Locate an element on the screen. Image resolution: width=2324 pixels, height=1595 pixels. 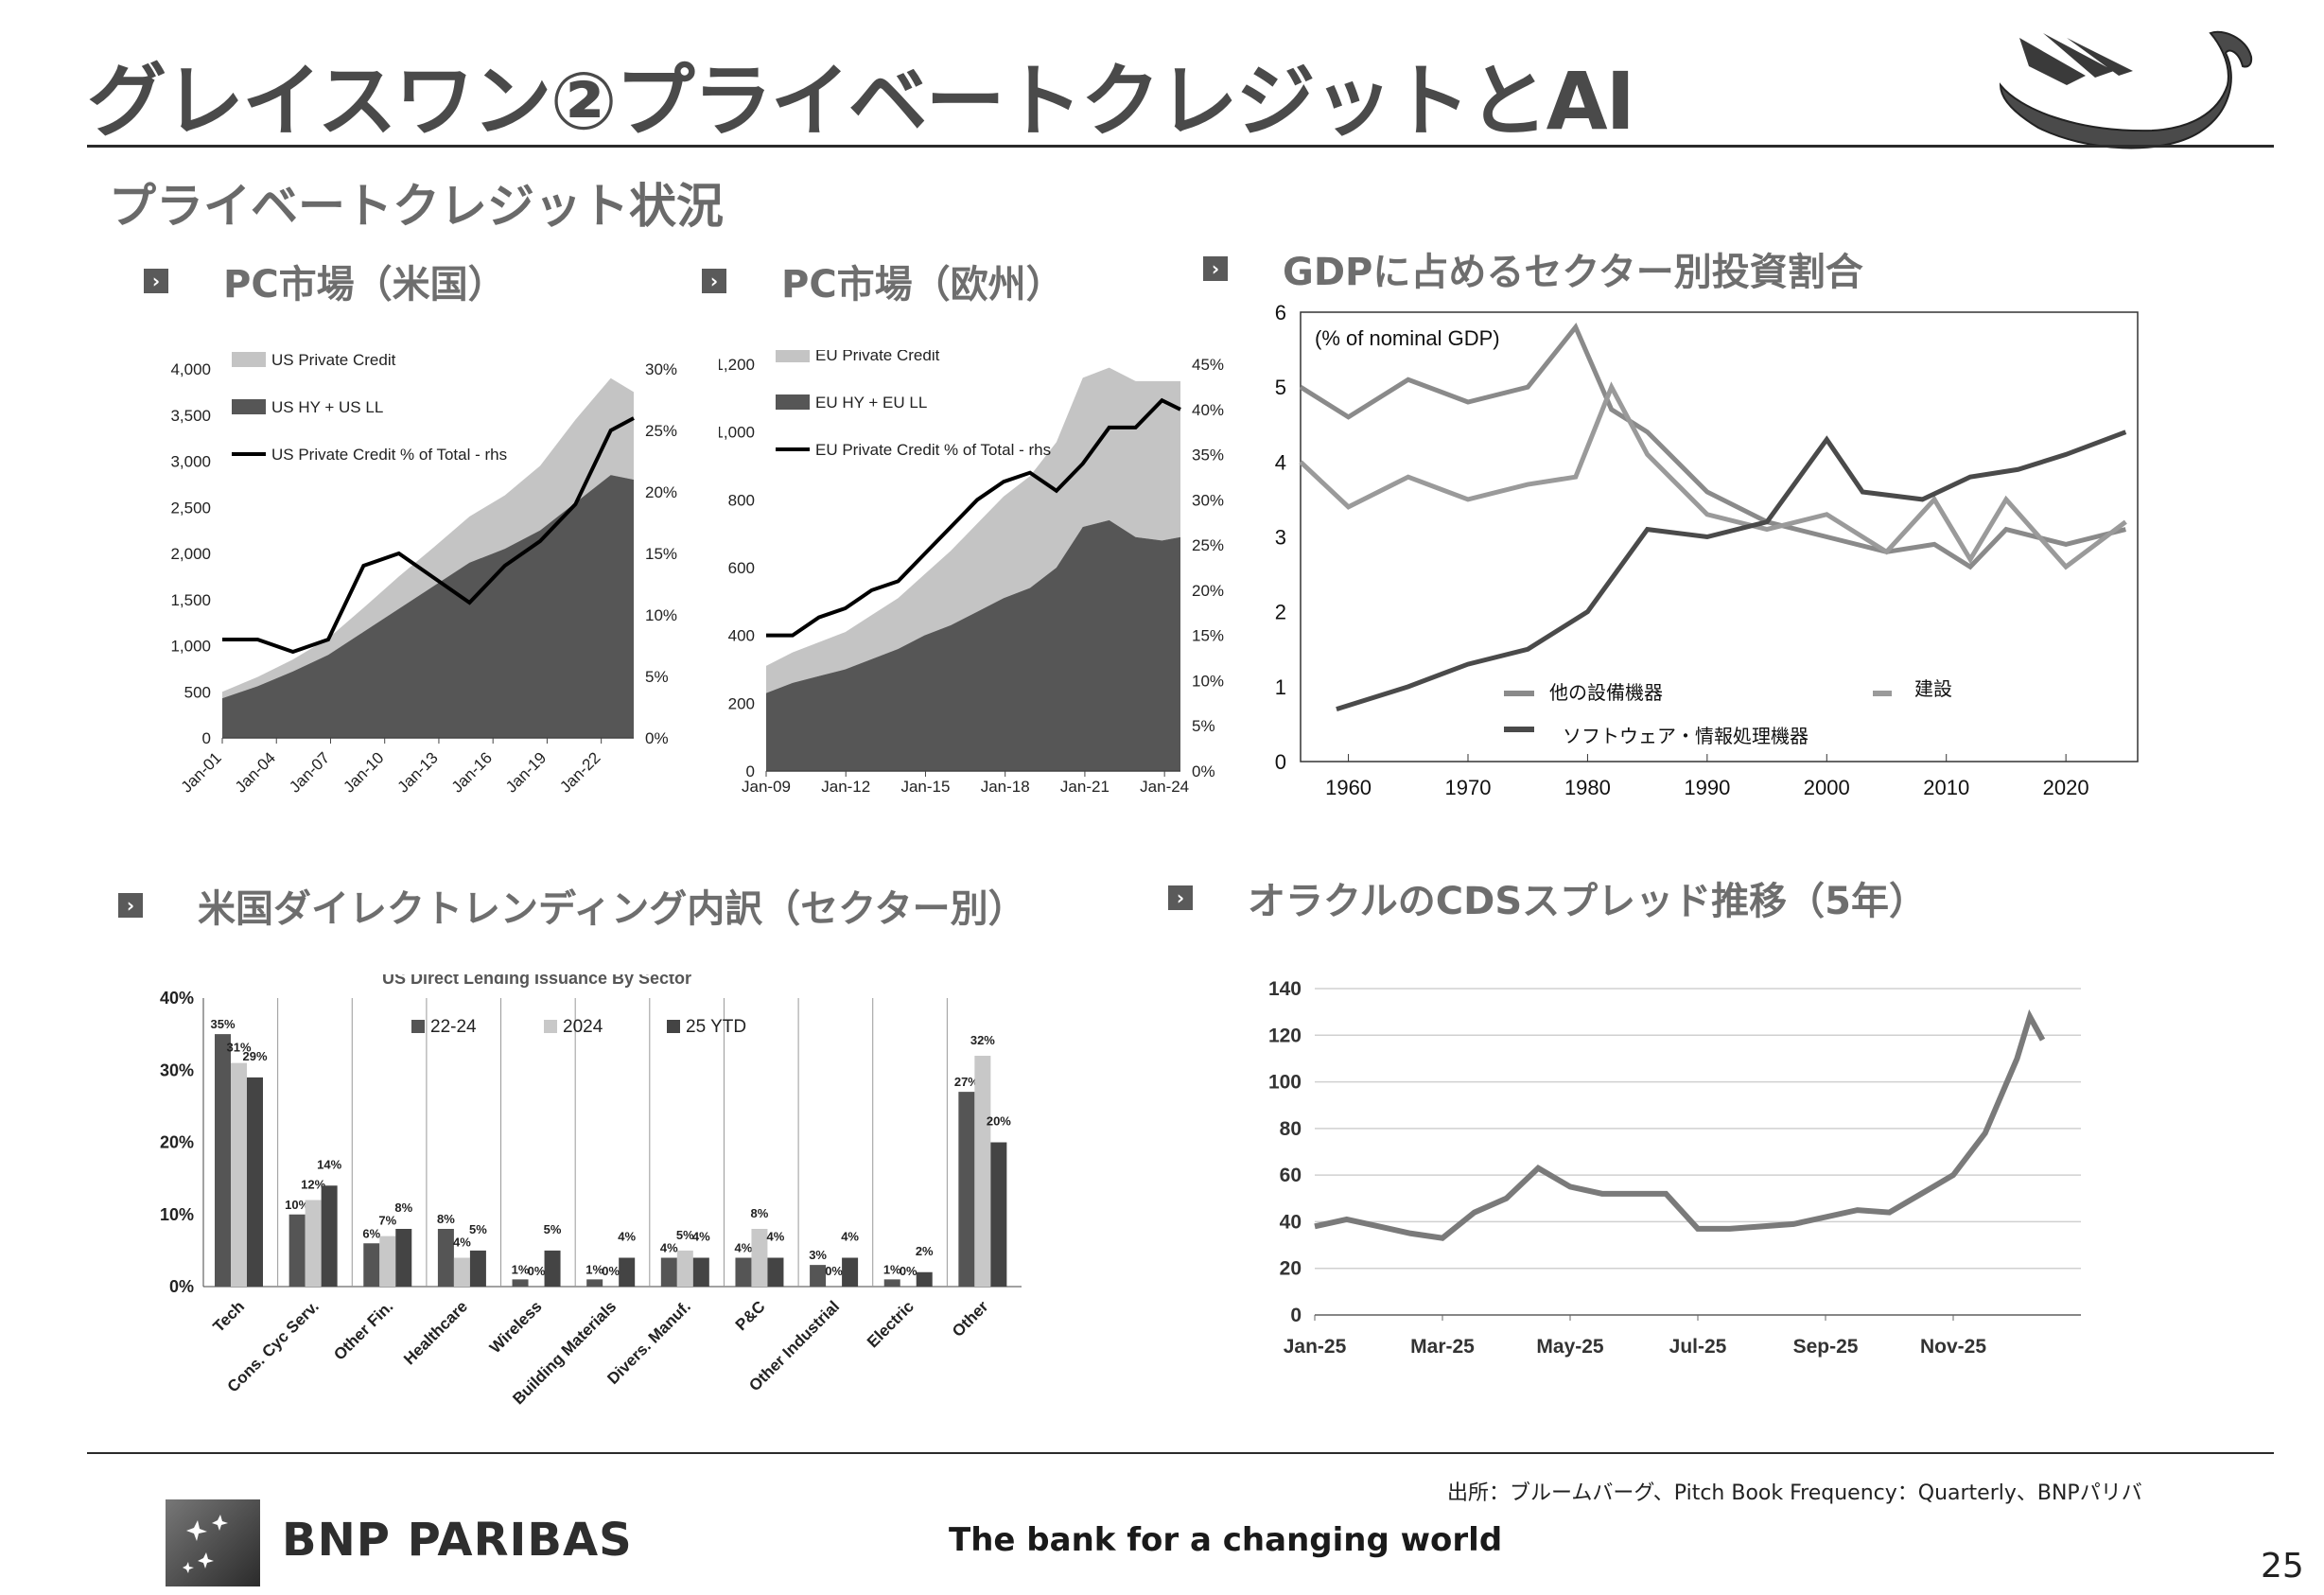
legend-label: 25 YTD is located at coordinates (716, 1027).